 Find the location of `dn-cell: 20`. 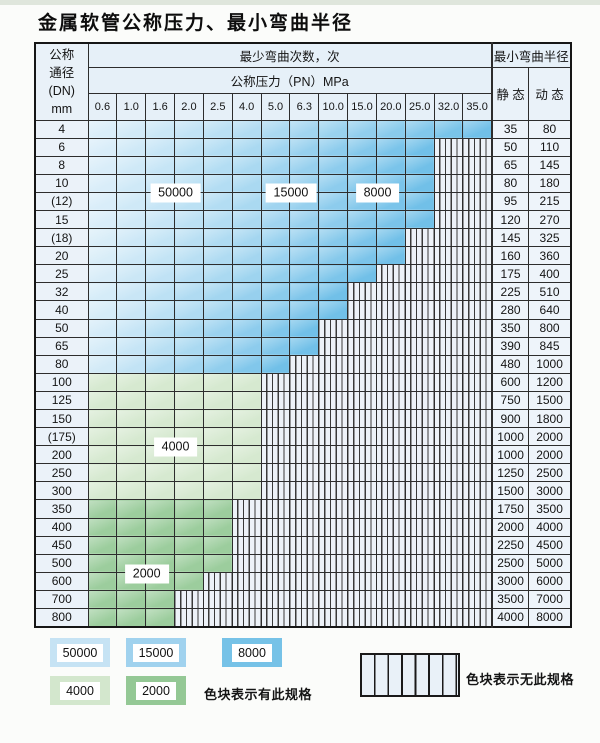

dn-cell: 20 is located at coordinates (61, 256).